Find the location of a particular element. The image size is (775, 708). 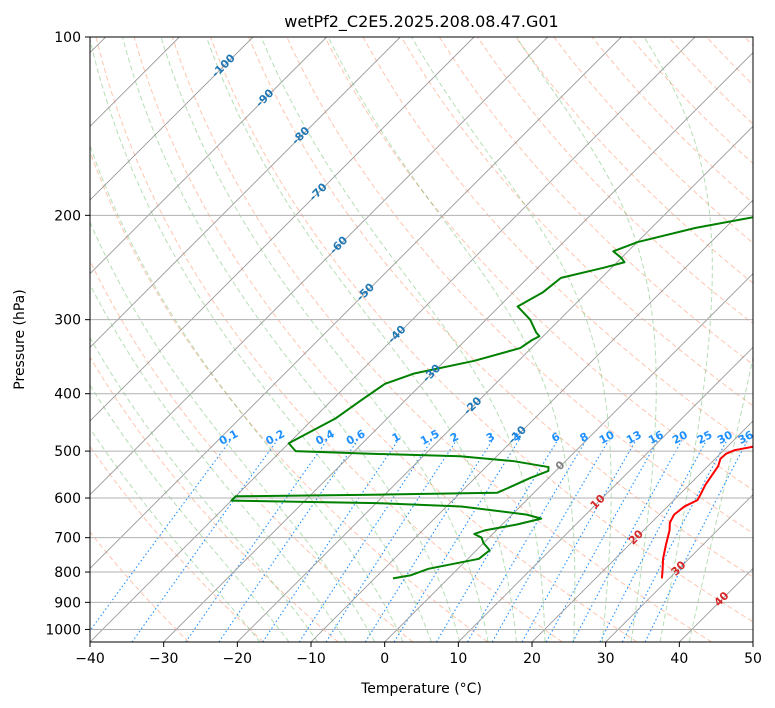

mixing-ratio-label: 30 is located at coordinates (725, 437).